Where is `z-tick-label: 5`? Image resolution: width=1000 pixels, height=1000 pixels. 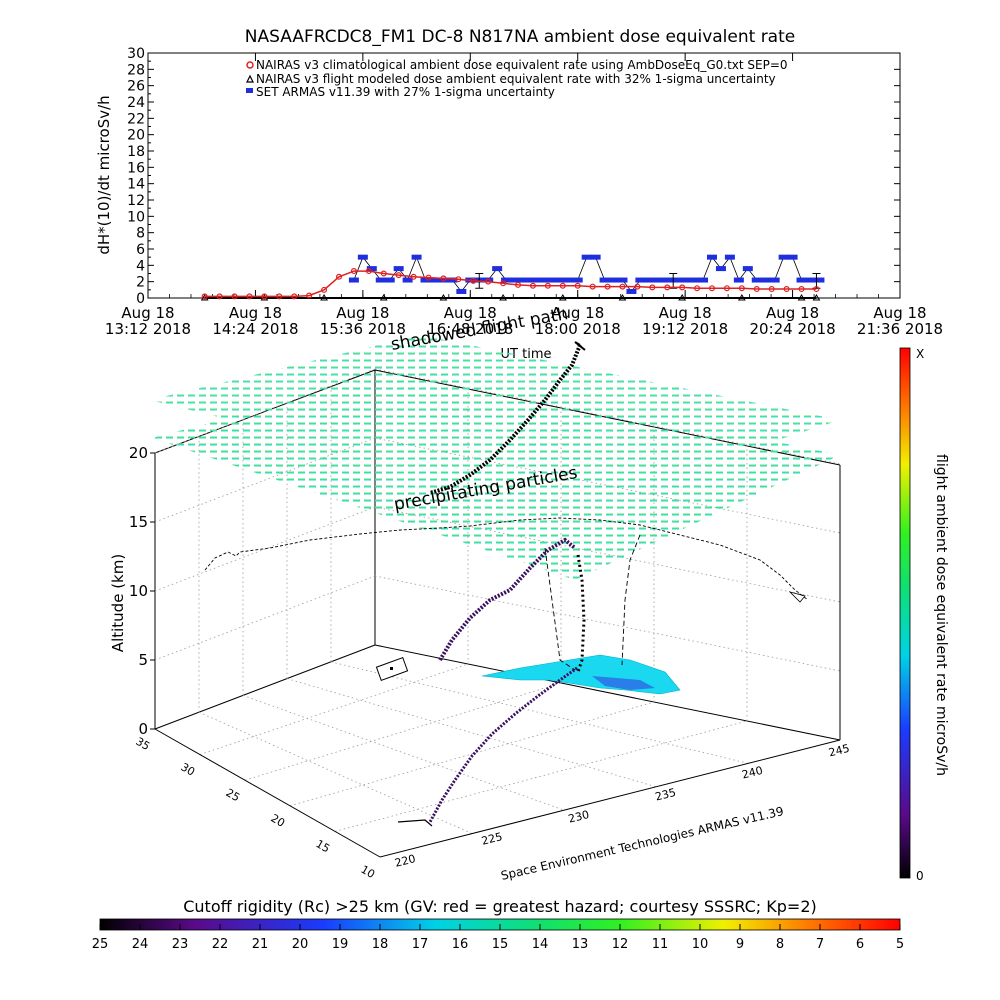
z-tick-label: 5 is located at coordinates (143, 660).